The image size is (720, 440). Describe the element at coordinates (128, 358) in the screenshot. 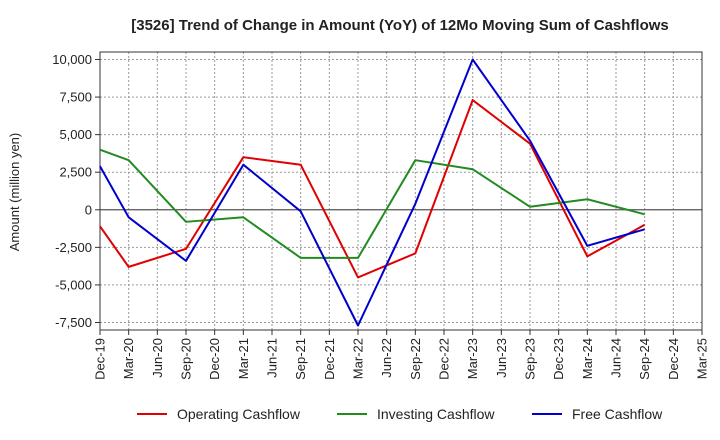

I see `x-tick-label: Mar-20` at that location.